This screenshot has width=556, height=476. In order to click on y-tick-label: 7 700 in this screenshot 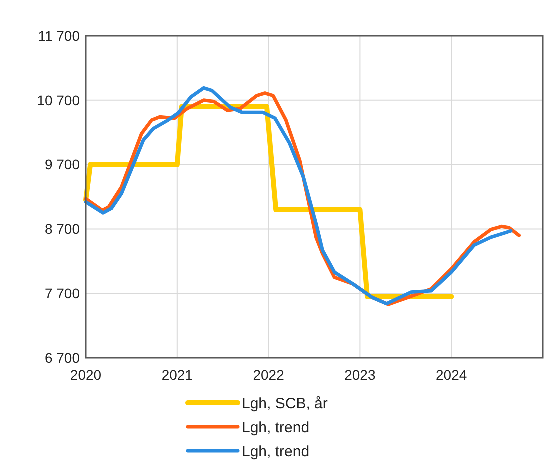, I will do `click(62, 294)`.